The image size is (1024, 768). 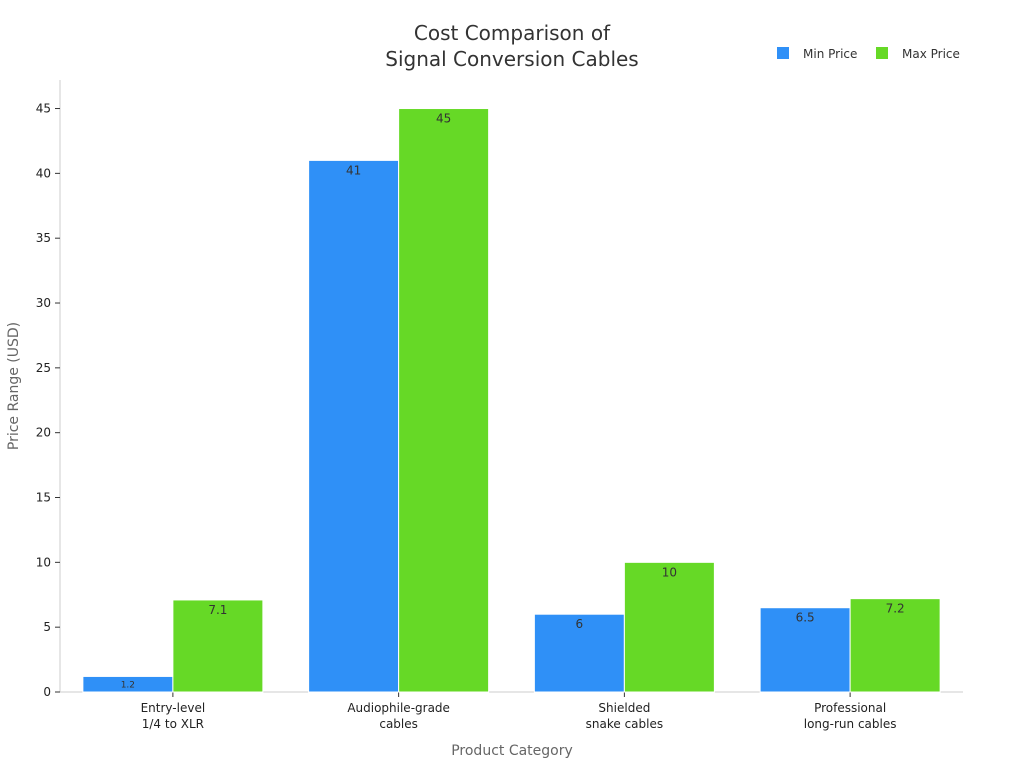 I want to click on x-tick-label: 1/4 to XLR, so click(x=173, y=724).